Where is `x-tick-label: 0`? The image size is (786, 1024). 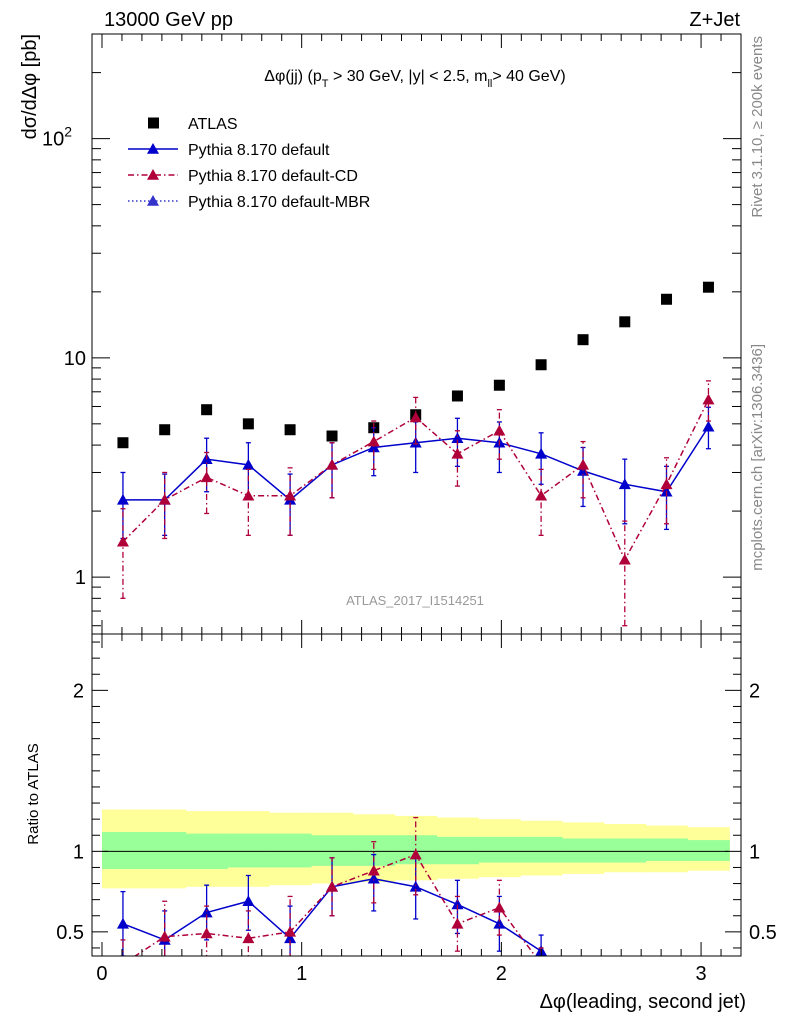 x-tick-label: 0 is located at coordinates (101, 974).